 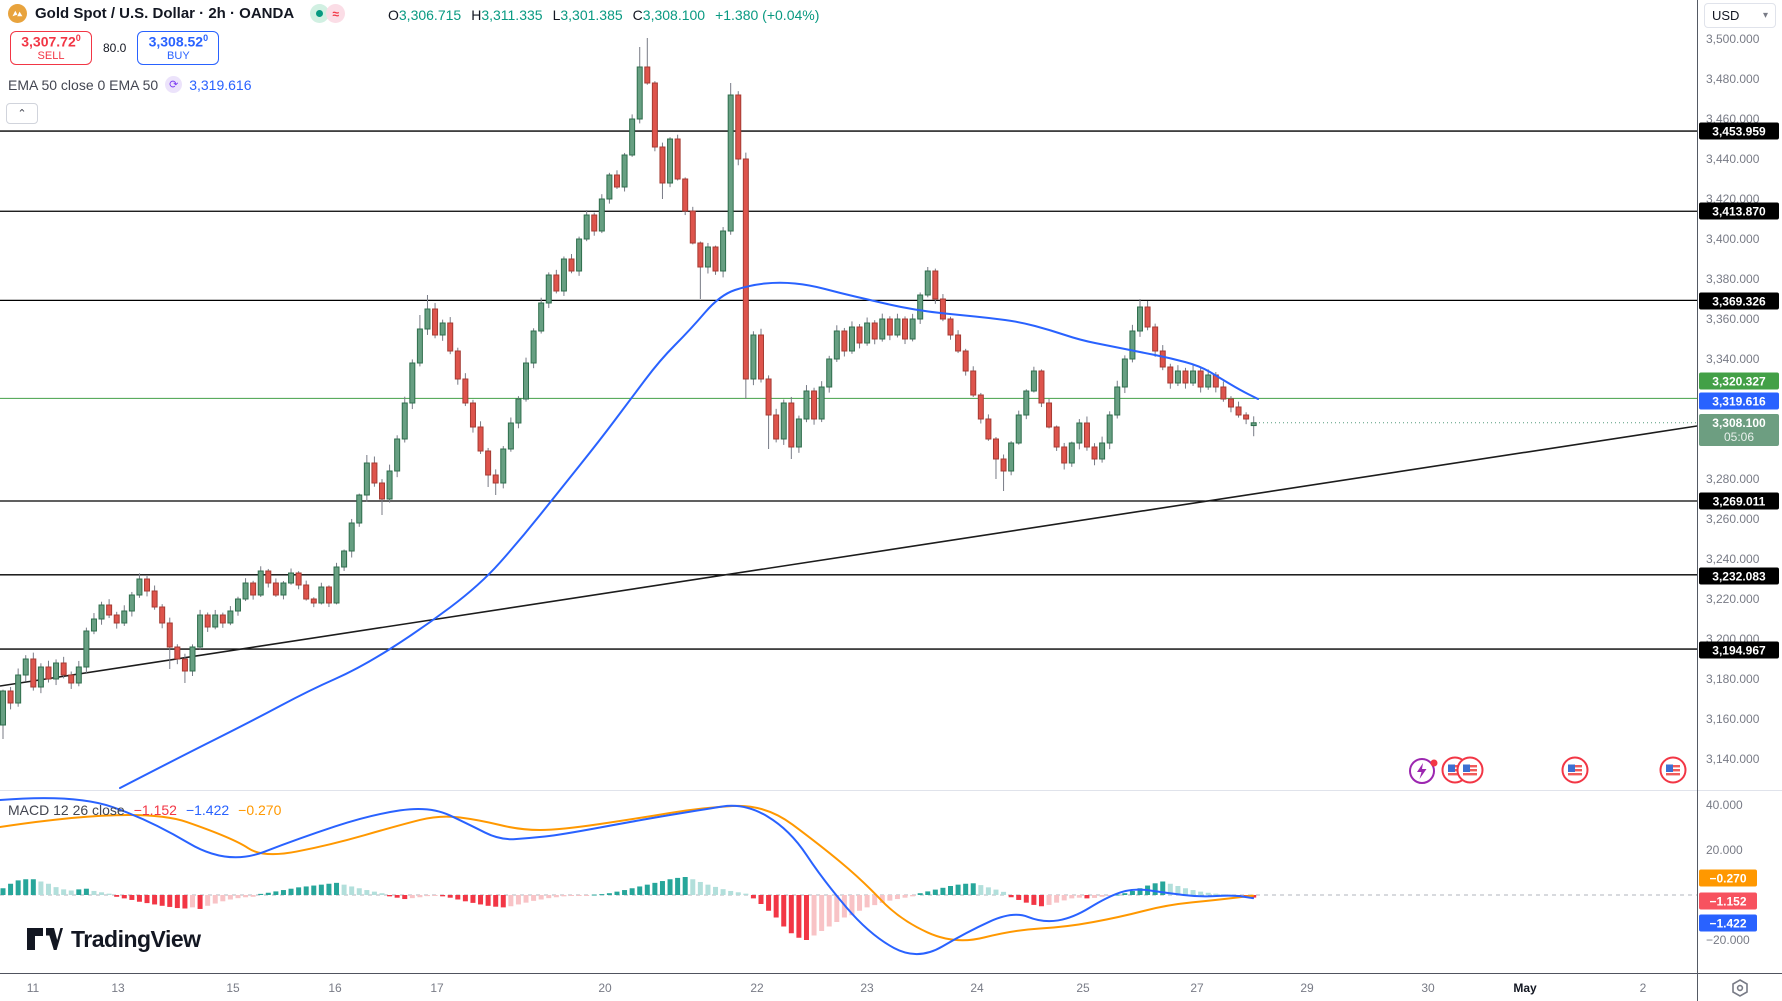 What do you see at coordinates (335, 988) in the screenshot?
I see `time-axis-label: 16` at bounding box center [335, 988].